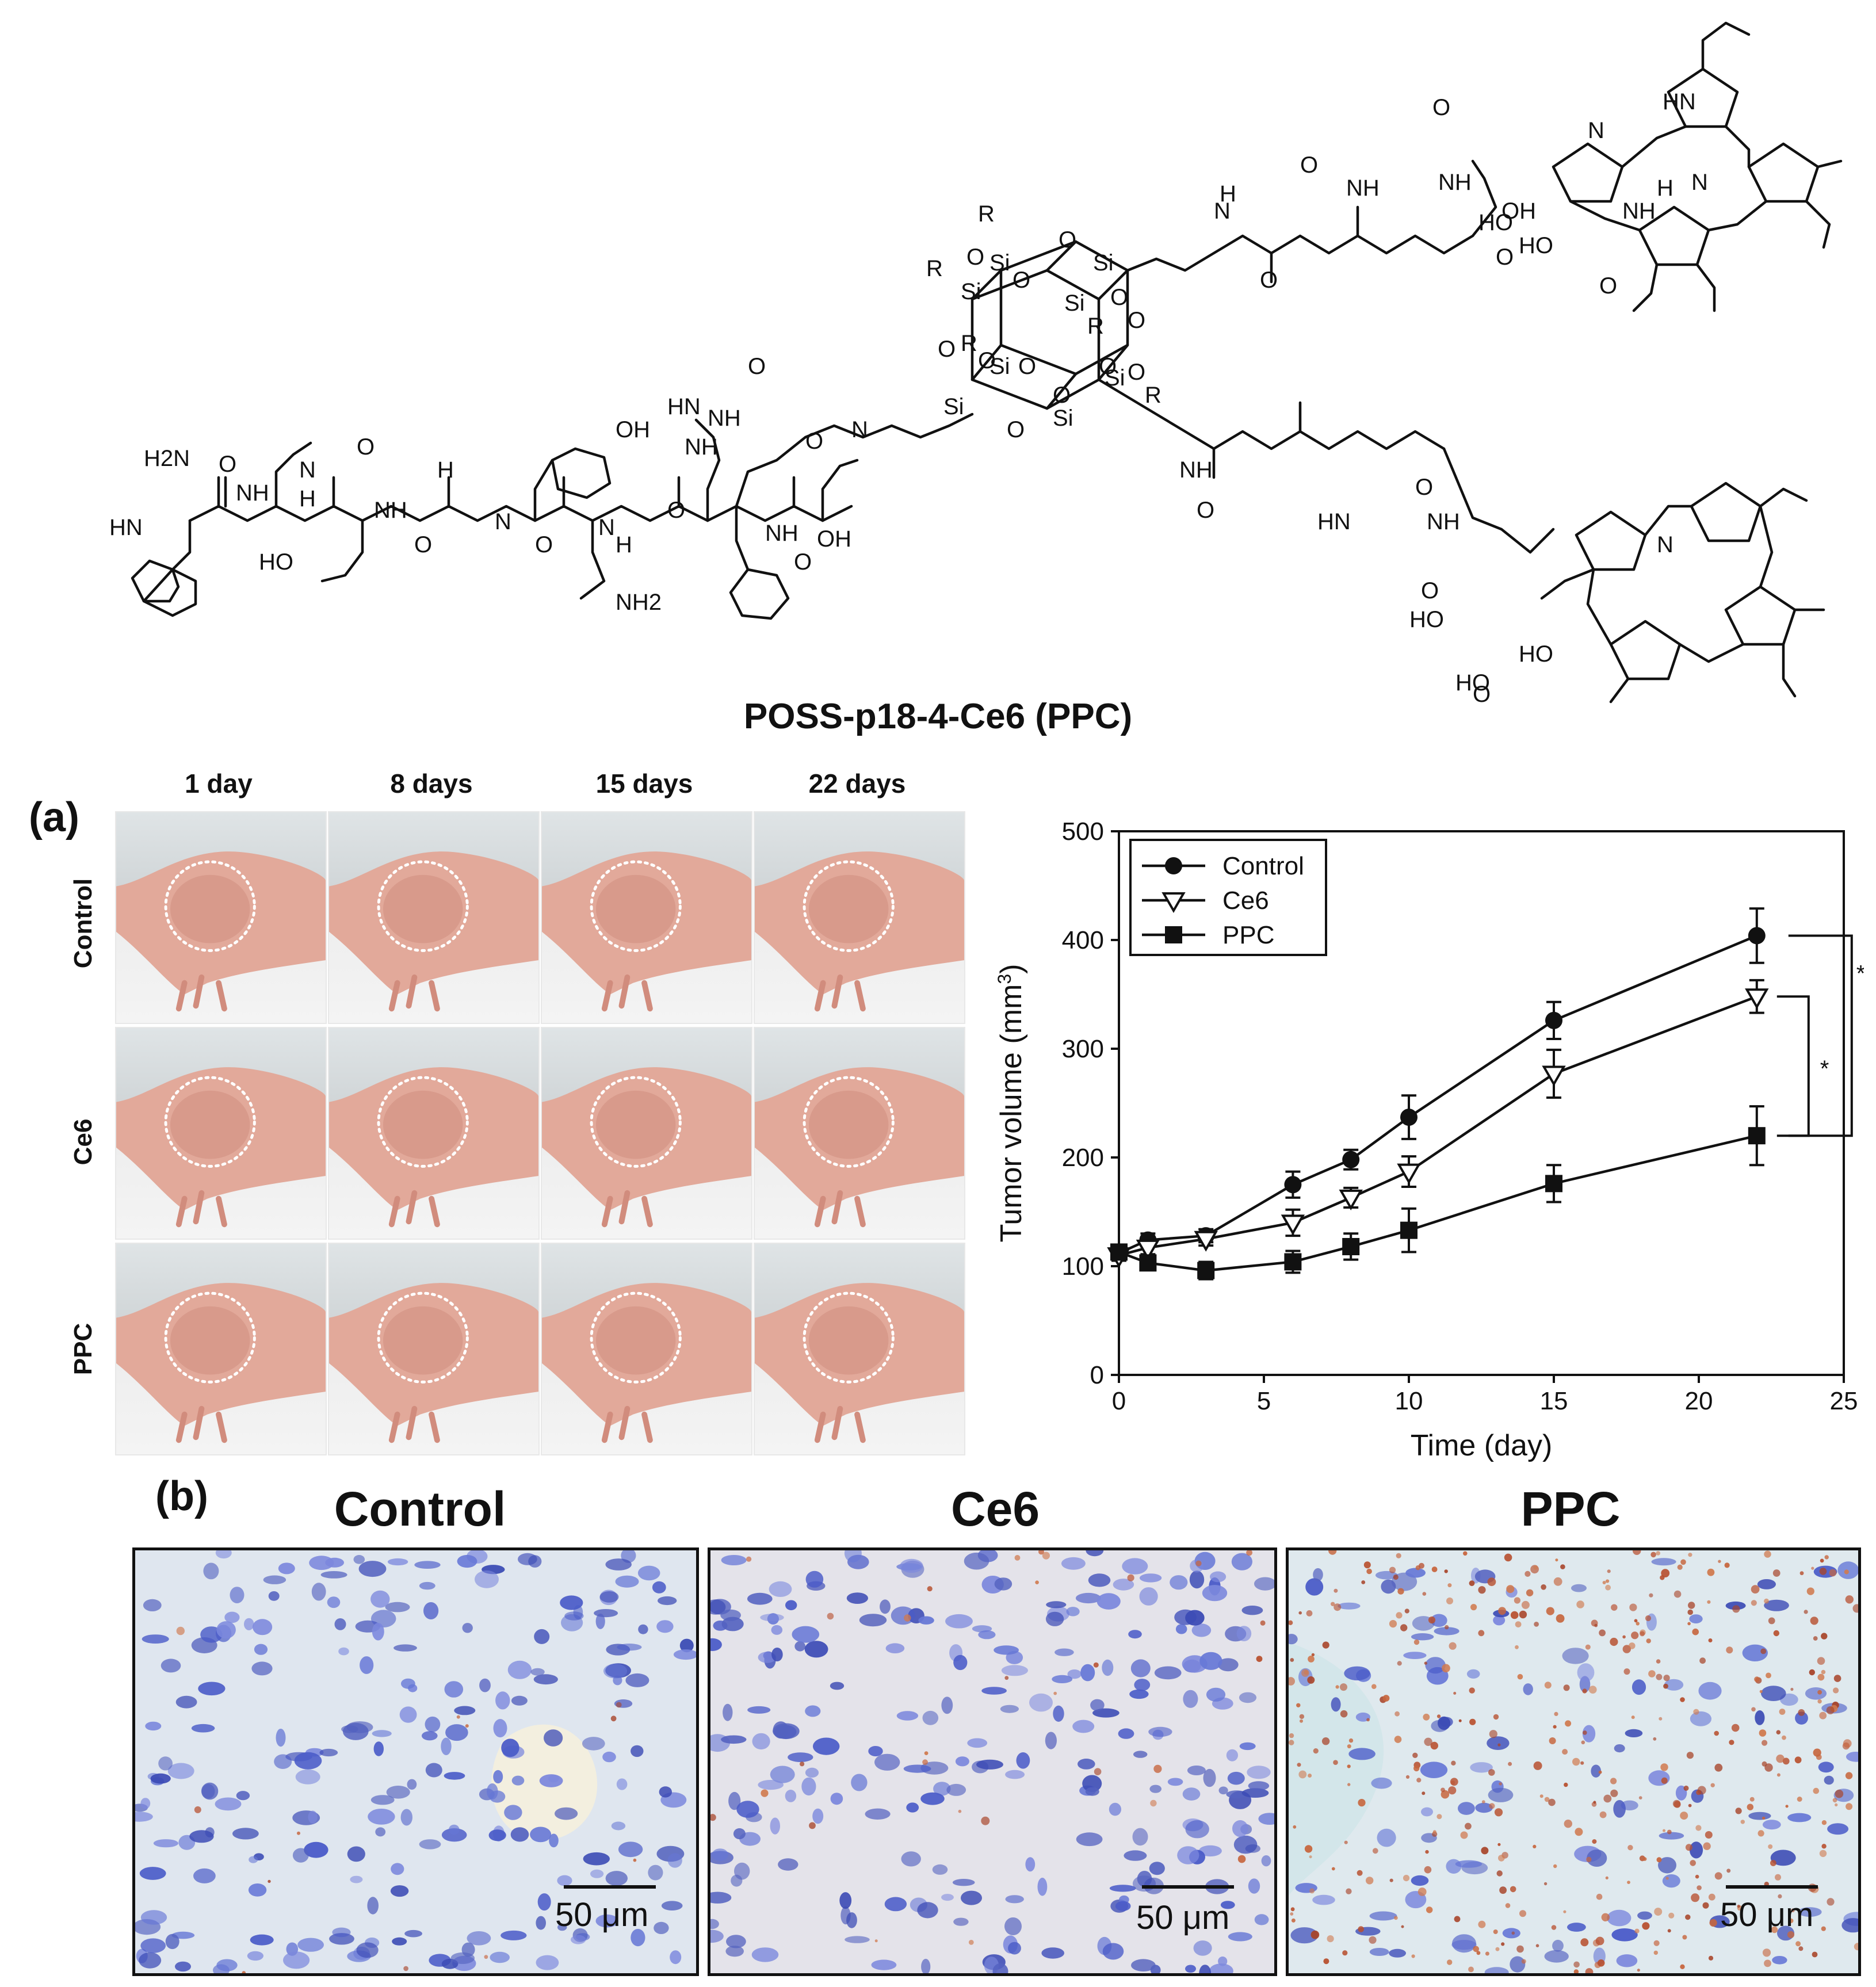 The width and height of the screenshot is (1876, 1987). Describe the element at coordinates (627, 993) in the screenshot. I see `mouse-leg` at that location.